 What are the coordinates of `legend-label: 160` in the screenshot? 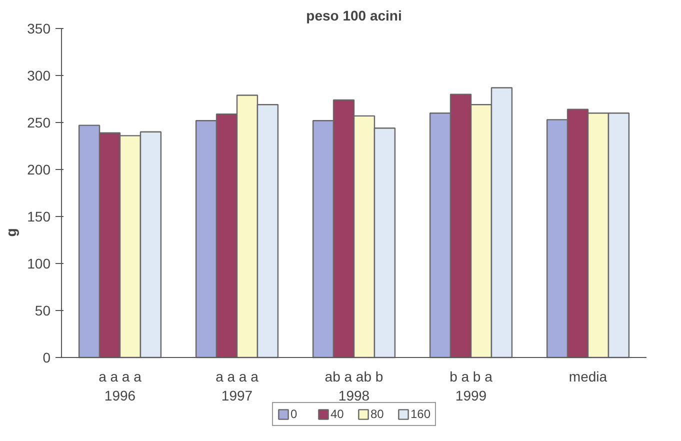 It's located at (420, 414).